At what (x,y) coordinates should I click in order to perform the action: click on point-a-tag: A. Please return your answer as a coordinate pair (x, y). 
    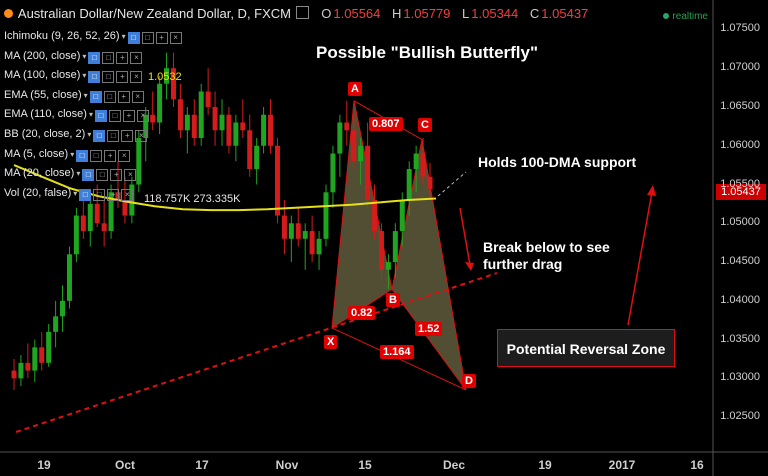
    Looking at the image, I should click on (355, 89).